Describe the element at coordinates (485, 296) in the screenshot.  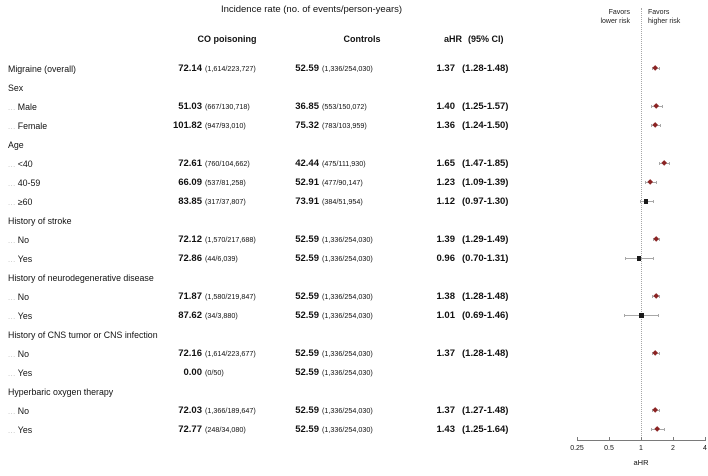
I see `ci-value: (1.28-1.48)` at that location.